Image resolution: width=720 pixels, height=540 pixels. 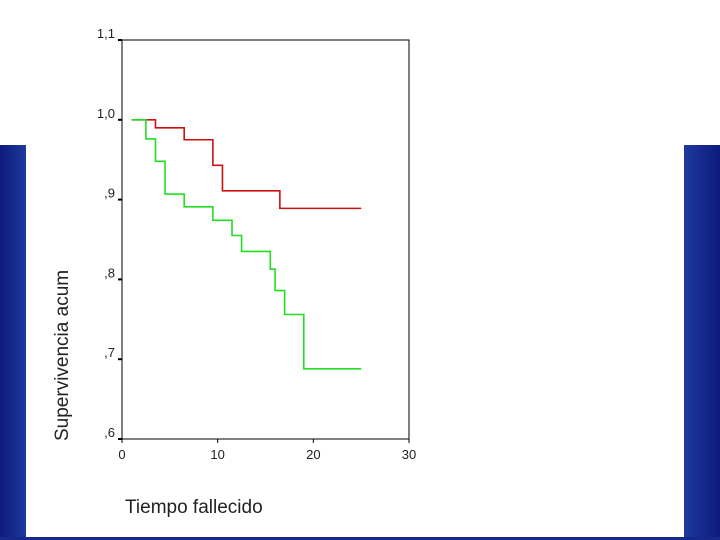 I want to click on bottom-blue-band, so click(x=360, y=538).